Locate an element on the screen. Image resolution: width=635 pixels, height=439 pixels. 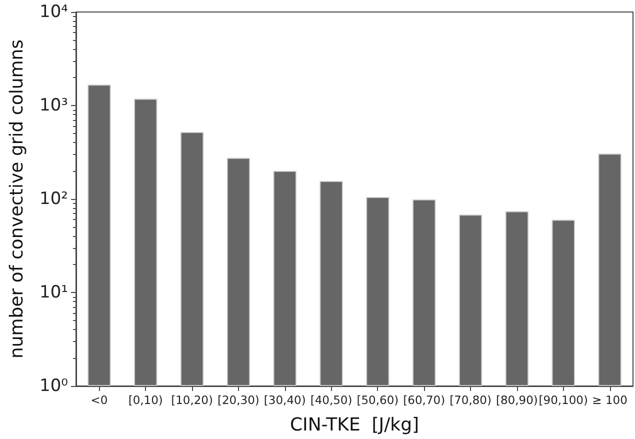
x-axis-title: CIN-TKE [J/kg] is located at coordinates (355, 425).